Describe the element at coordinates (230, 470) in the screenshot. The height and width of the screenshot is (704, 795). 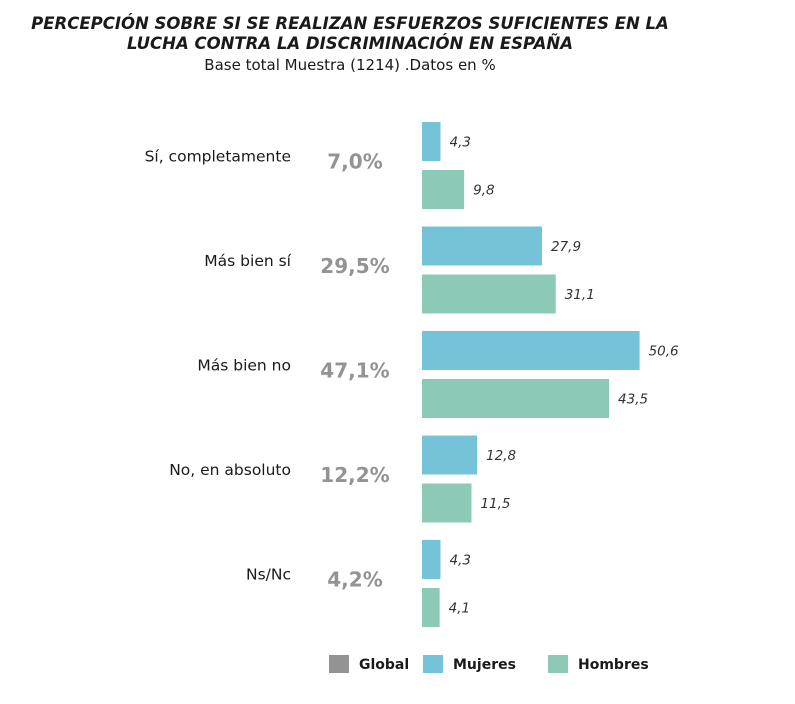
I see `category-label: No, en absoluto` at that location.